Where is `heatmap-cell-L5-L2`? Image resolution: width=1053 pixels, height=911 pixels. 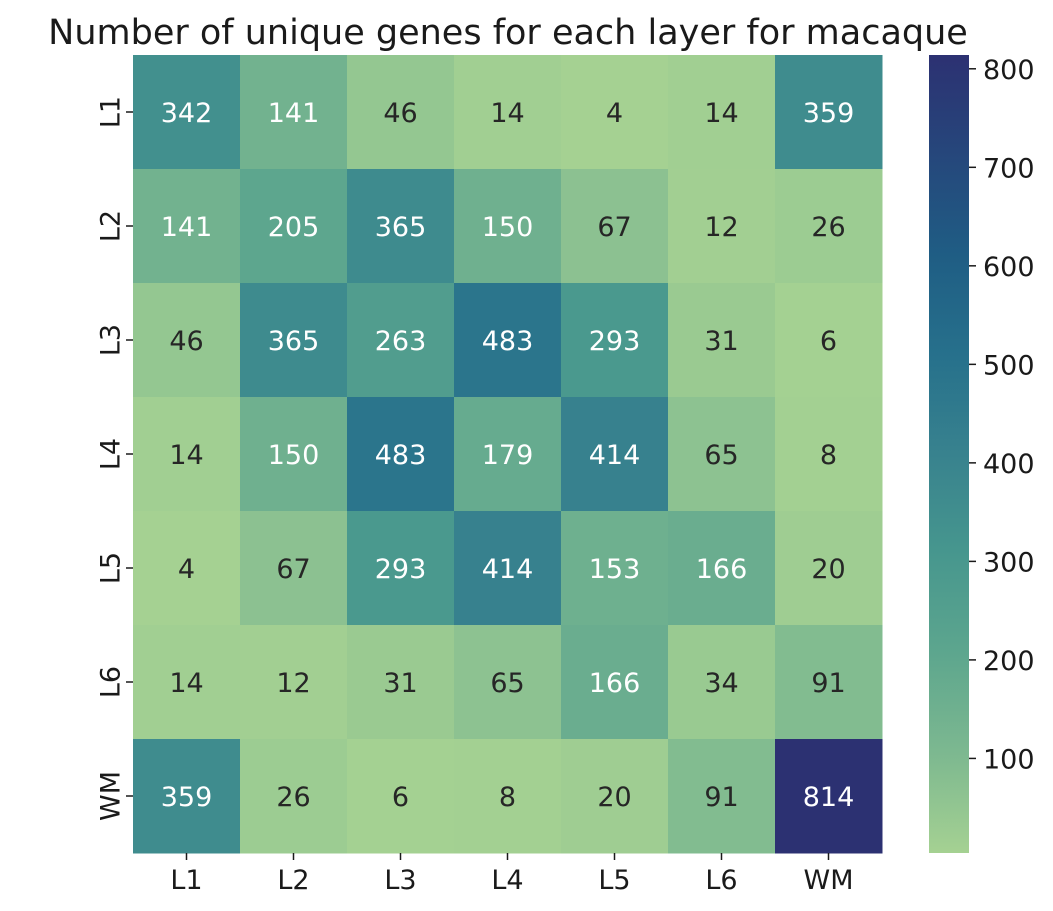 heatmap-cell-L5-L2 is located at coordinates (294, 568).